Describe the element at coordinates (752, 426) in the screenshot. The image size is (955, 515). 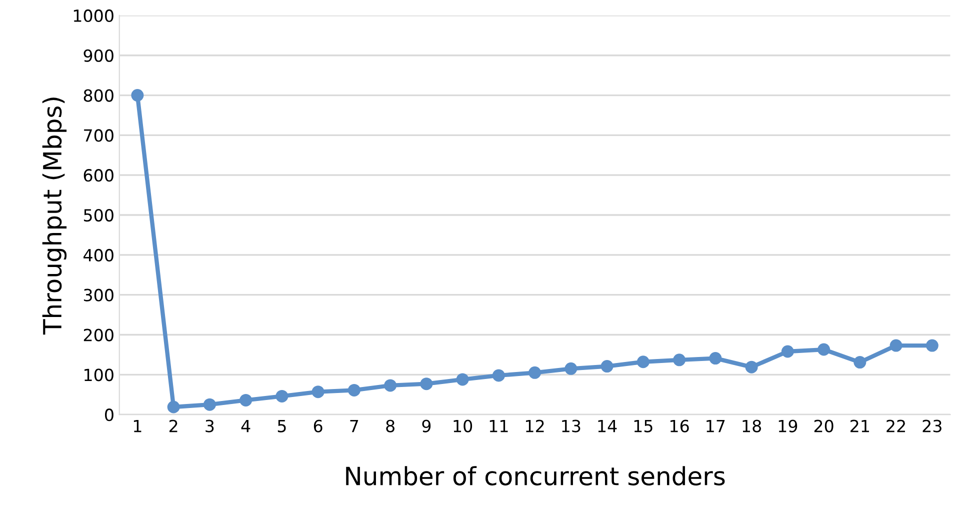
I see `x-tick-label: 18` at that location.